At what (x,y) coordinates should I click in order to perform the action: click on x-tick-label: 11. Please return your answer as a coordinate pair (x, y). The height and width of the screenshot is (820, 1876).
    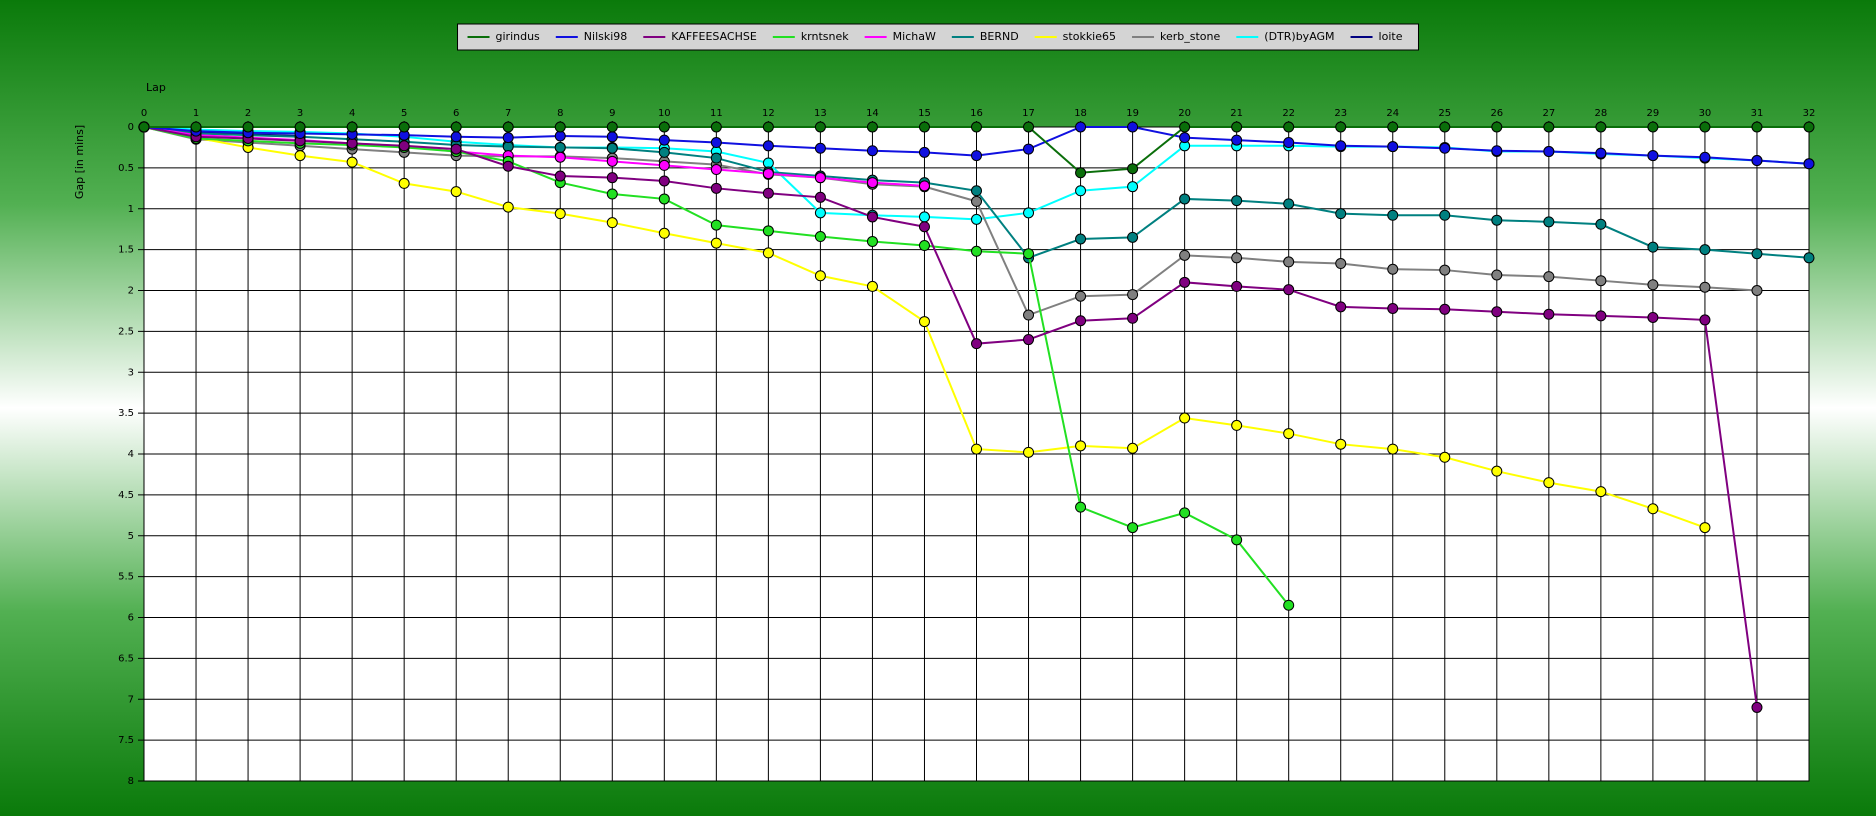
    Looking at the image, I should click on (716, 113).